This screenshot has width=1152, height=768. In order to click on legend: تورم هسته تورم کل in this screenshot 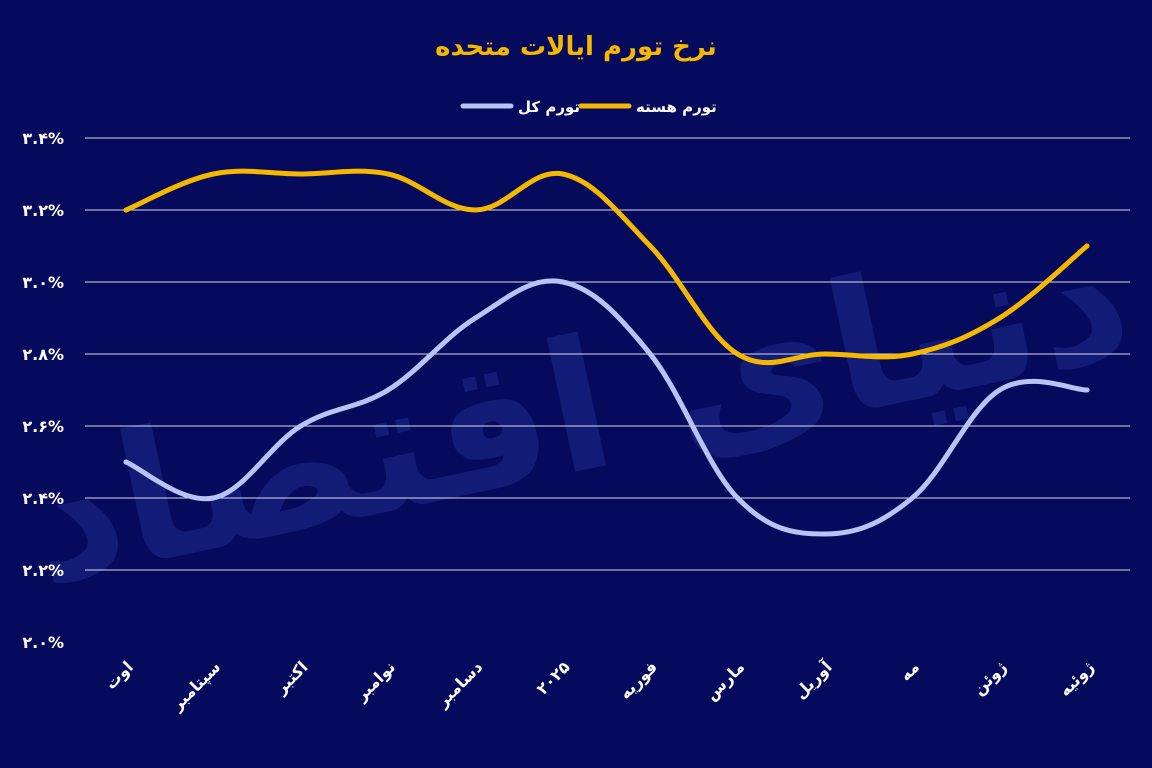, I will do `click(588, 107)`.